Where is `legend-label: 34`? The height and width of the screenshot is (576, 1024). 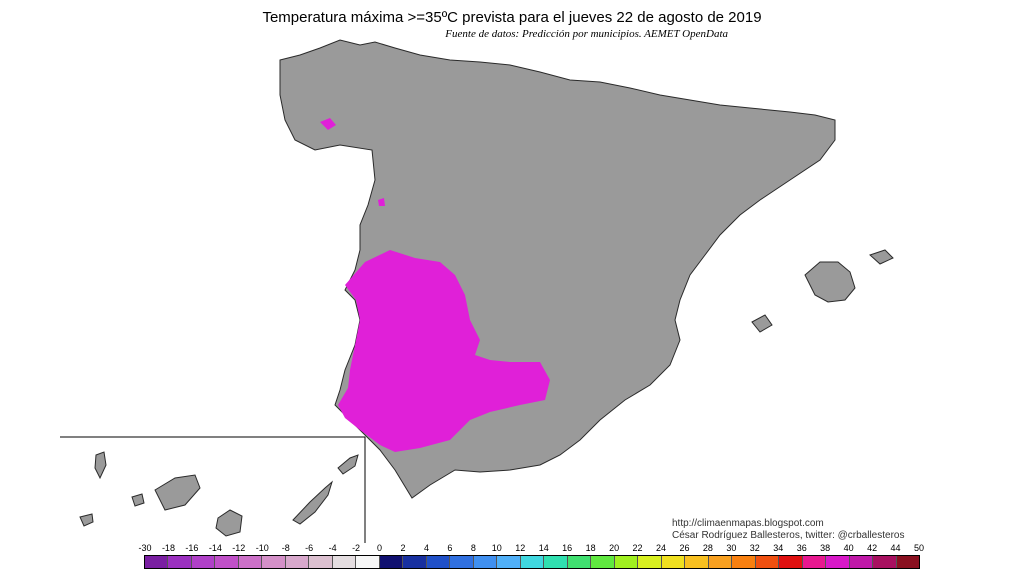
legend-label: 34 is located at coordinates (778, 548).